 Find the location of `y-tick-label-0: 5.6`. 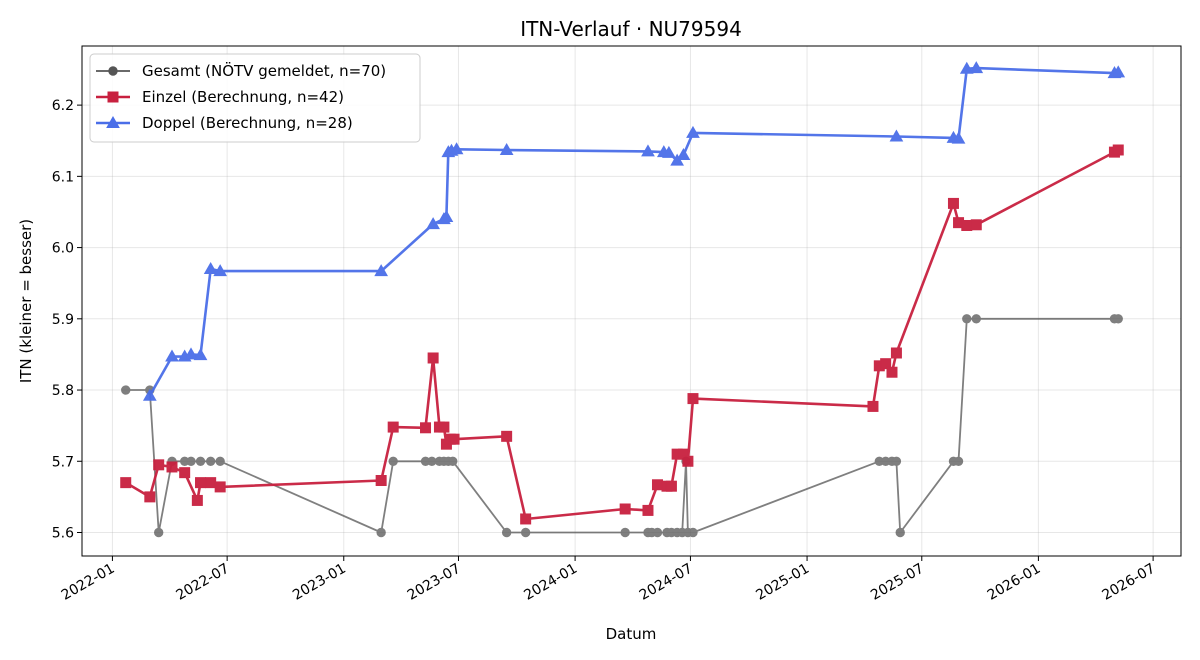

y-tick-label-0: 5.6 is located at coordinates (63, 533).